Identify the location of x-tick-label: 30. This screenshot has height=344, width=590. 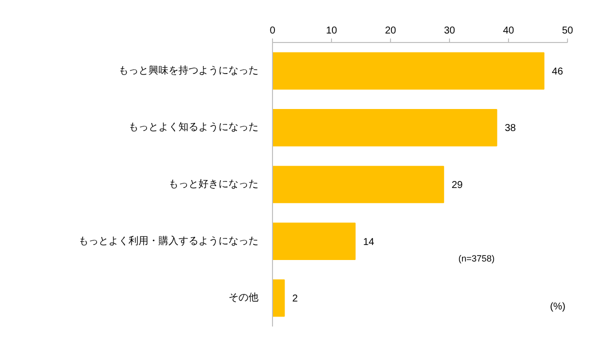
(450, 31).